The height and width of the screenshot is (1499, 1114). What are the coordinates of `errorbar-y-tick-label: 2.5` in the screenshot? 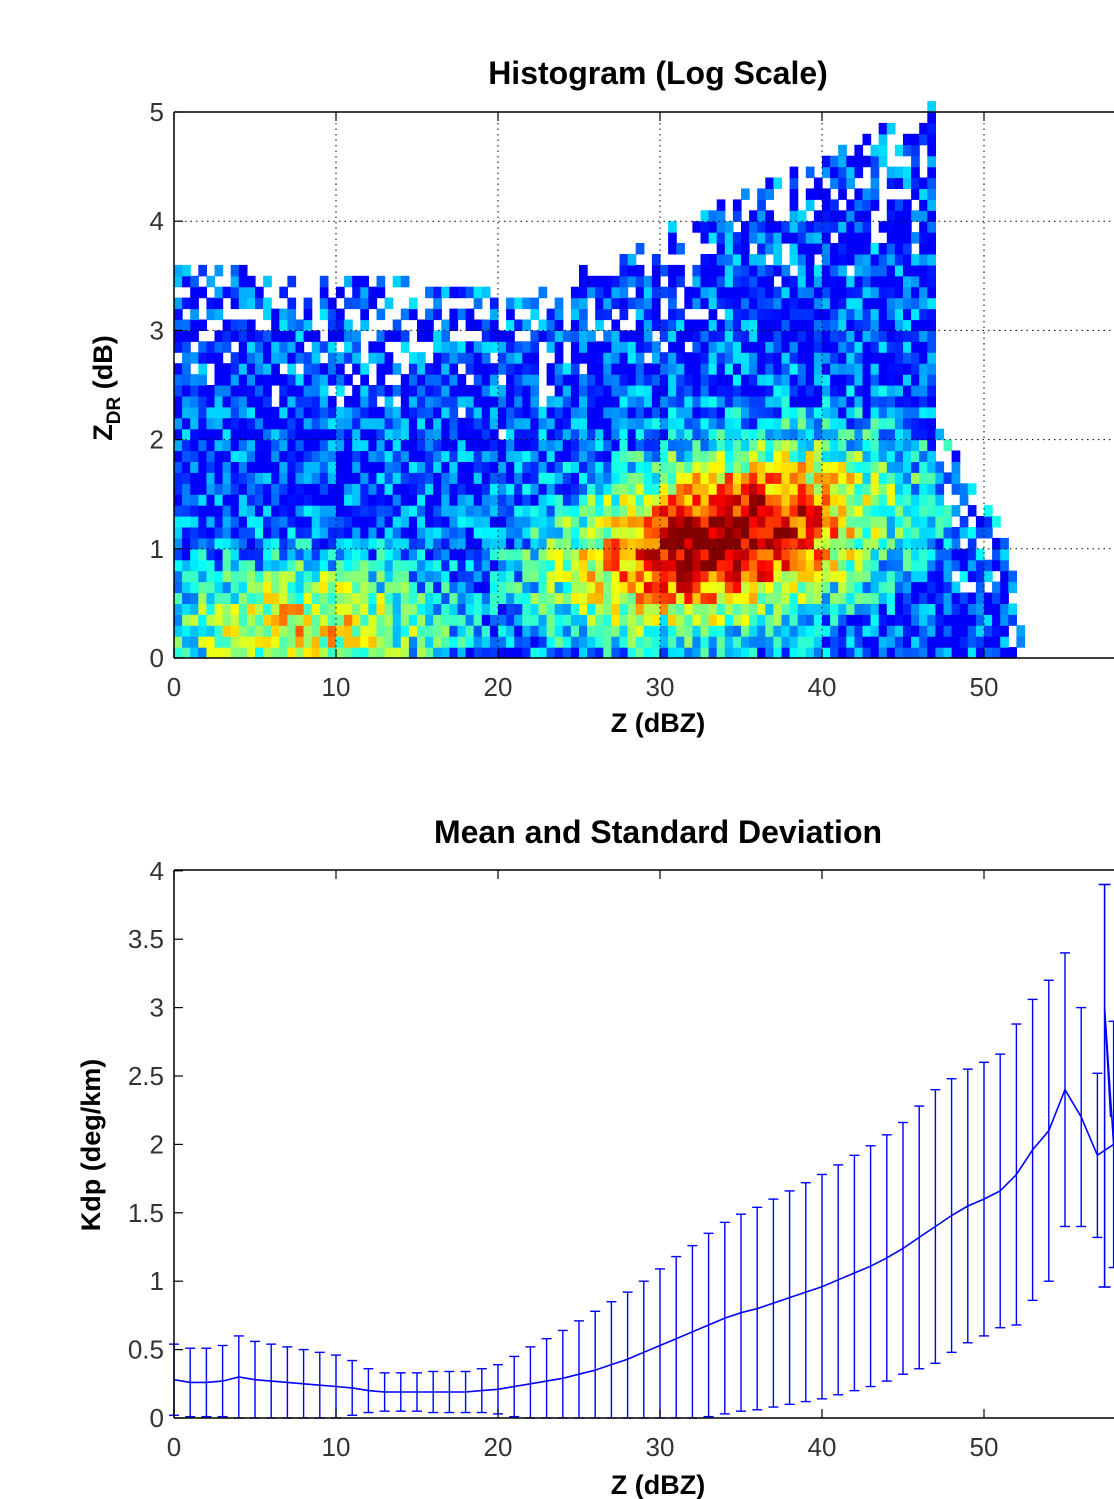 It's located at (146, 1076).